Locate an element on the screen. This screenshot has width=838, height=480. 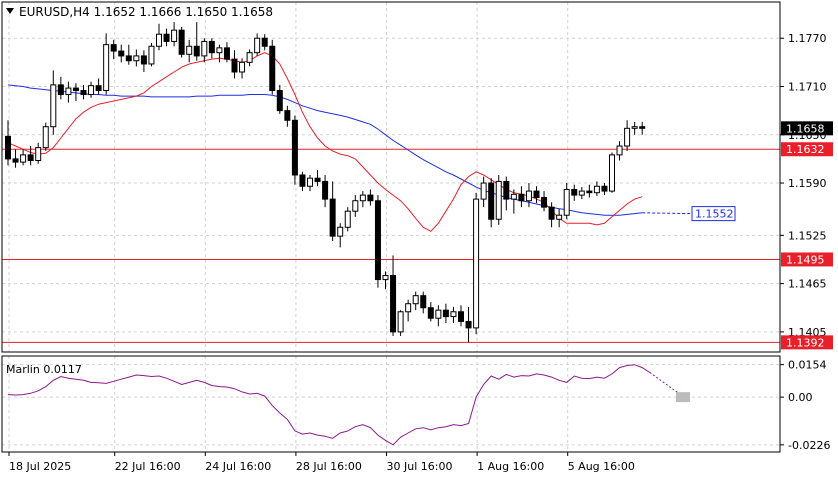
ma-projection-label: 1.1552 is located at coordinates (714, 214).